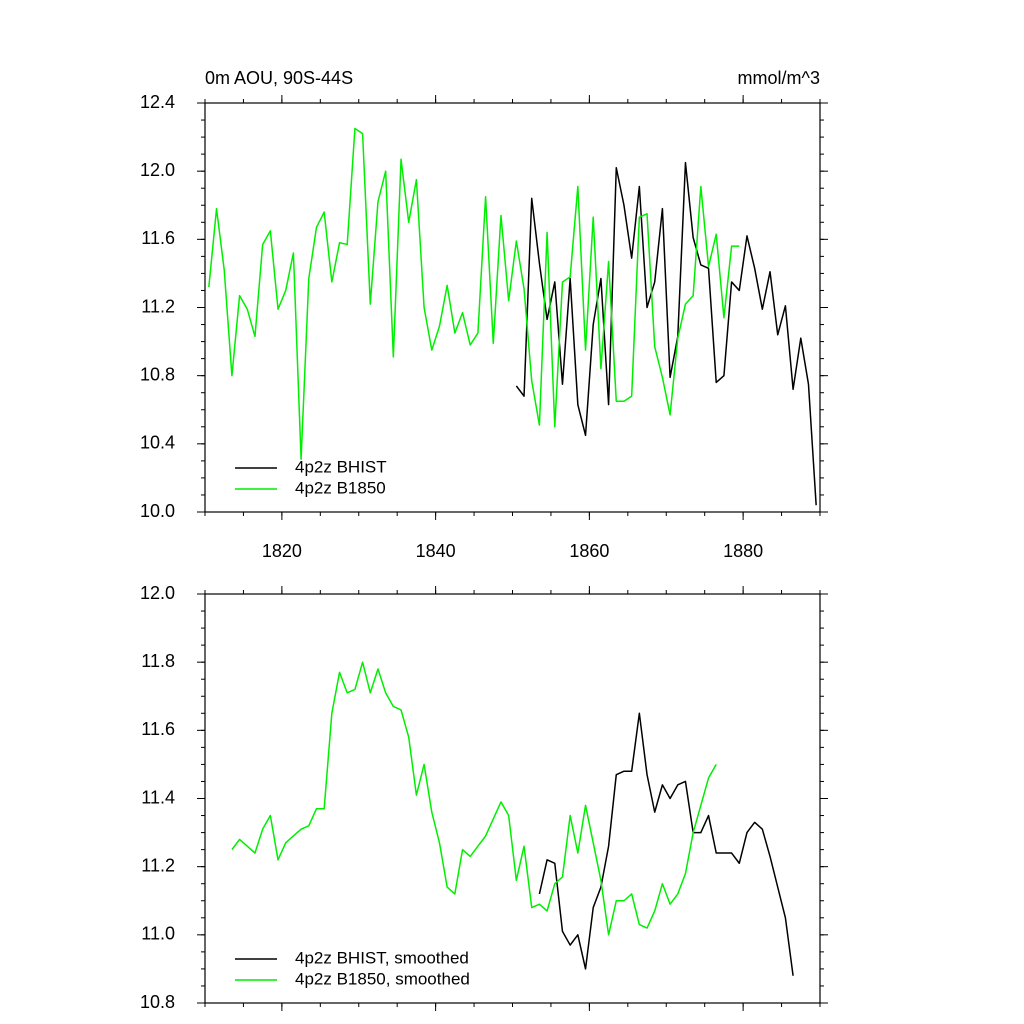 The width and height of the screenshot is (1024, 1024). Describe the element at coordinates (158, 661) in the screenshot. I see `y-tick-label: 11.8` at that location.